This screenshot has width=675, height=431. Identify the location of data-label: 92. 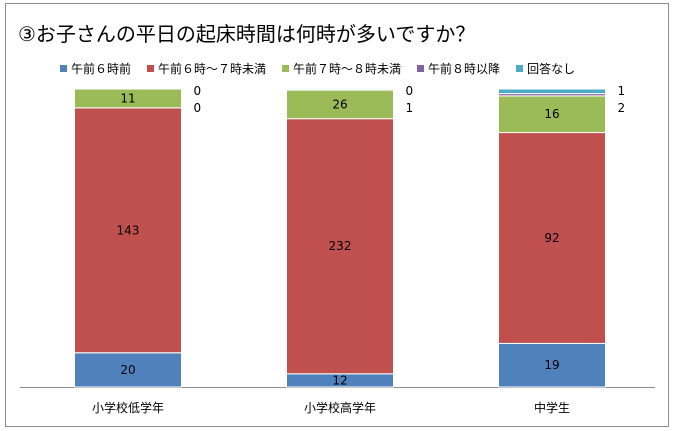
(551, 238).